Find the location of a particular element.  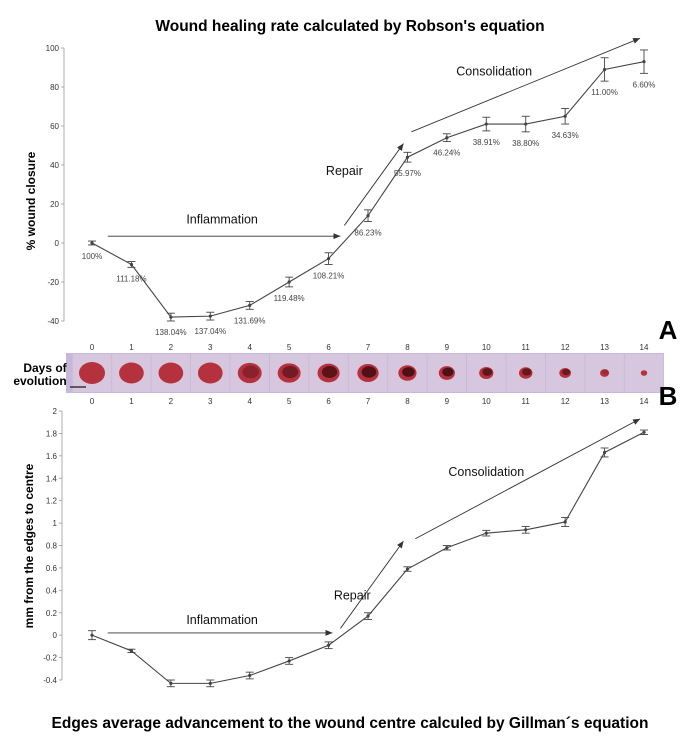

days-label-line-2: evolution is located at coordinates (39, 381).